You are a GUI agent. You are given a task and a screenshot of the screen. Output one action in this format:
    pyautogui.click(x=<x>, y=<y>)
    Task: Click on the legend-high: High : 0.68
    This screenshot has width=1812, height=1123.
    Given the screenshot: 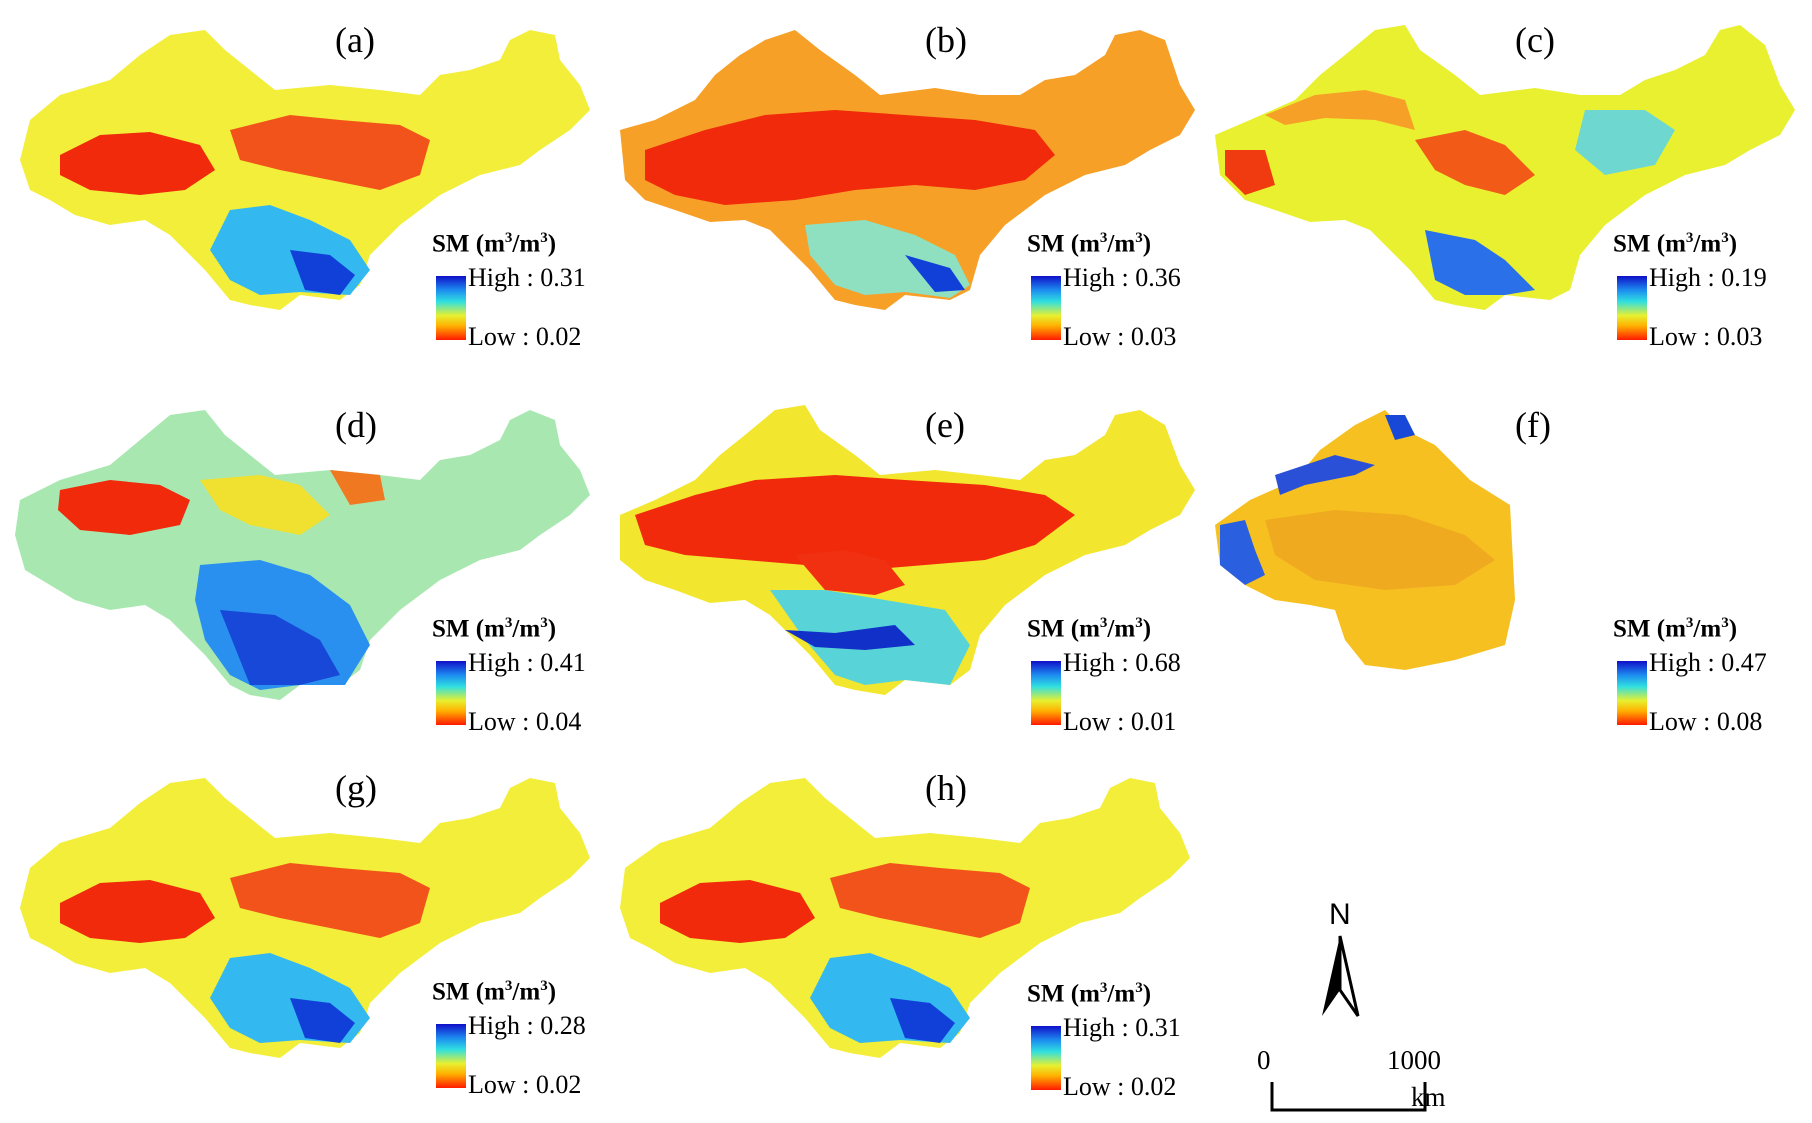 What is the action you would take?
    pyautogui.click(x=1122, y=662)
    